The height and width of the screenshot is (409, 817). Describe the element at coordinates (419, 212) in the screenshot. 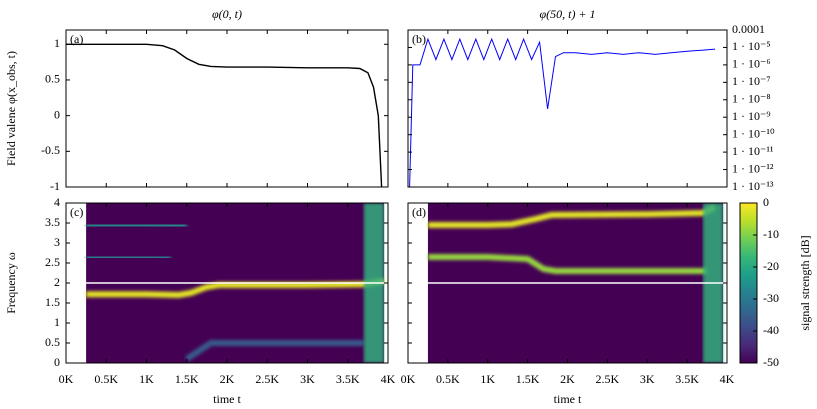

I see `panel-label: (d)` at that location.